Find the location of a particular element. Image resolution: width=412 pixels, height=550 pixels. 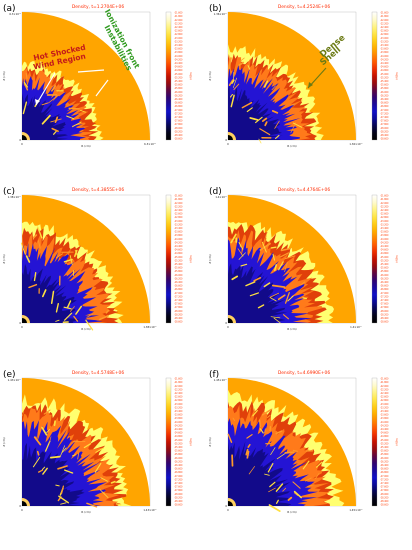

y-top-tick: 1.4×10¹⁹ is located at coordinates (221, 197).